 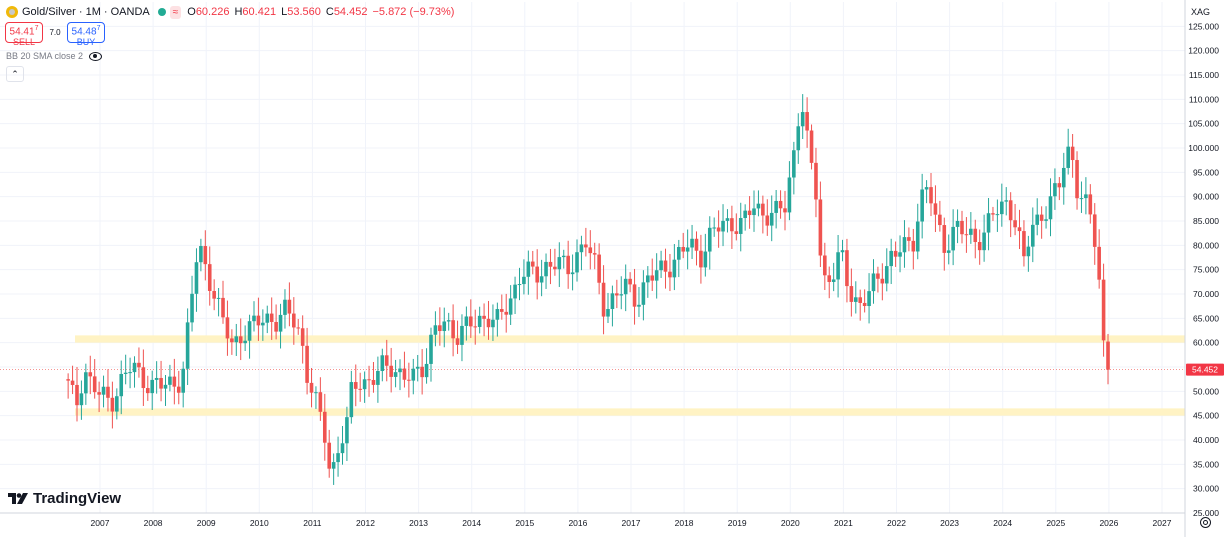 I want to click on y-tick-label: 120.000, so click(x=1203, y=51).